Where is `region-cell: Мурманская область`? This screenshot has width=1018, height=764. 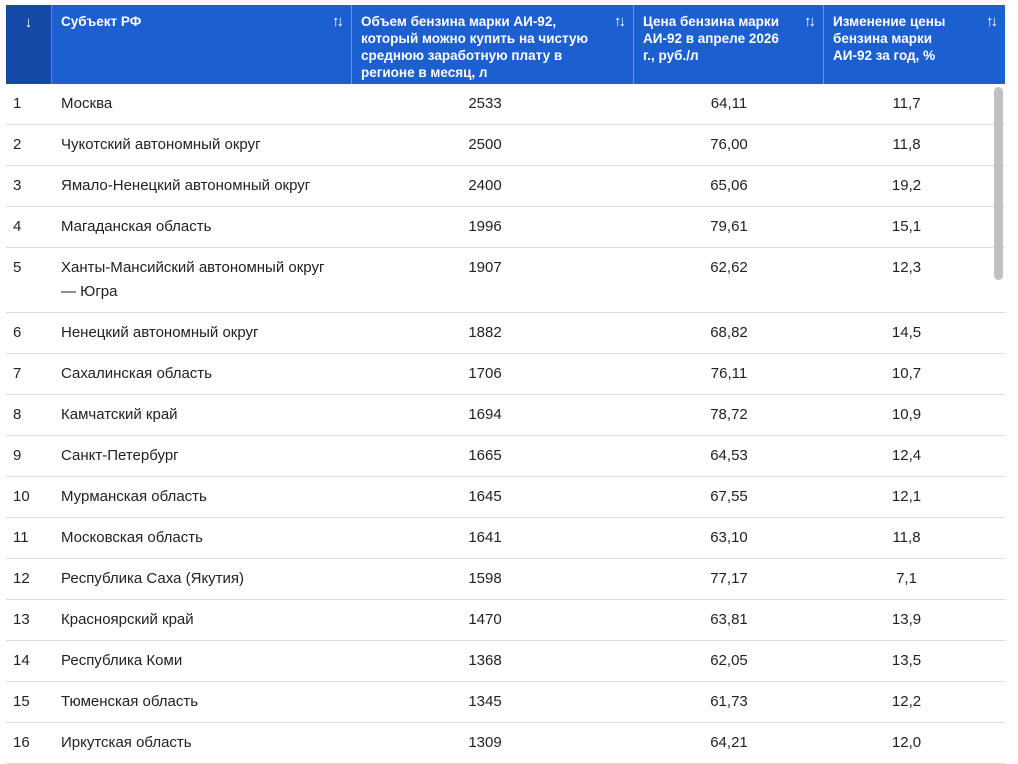
region-cell: Мурманская область is located at coordinates (134, 496).